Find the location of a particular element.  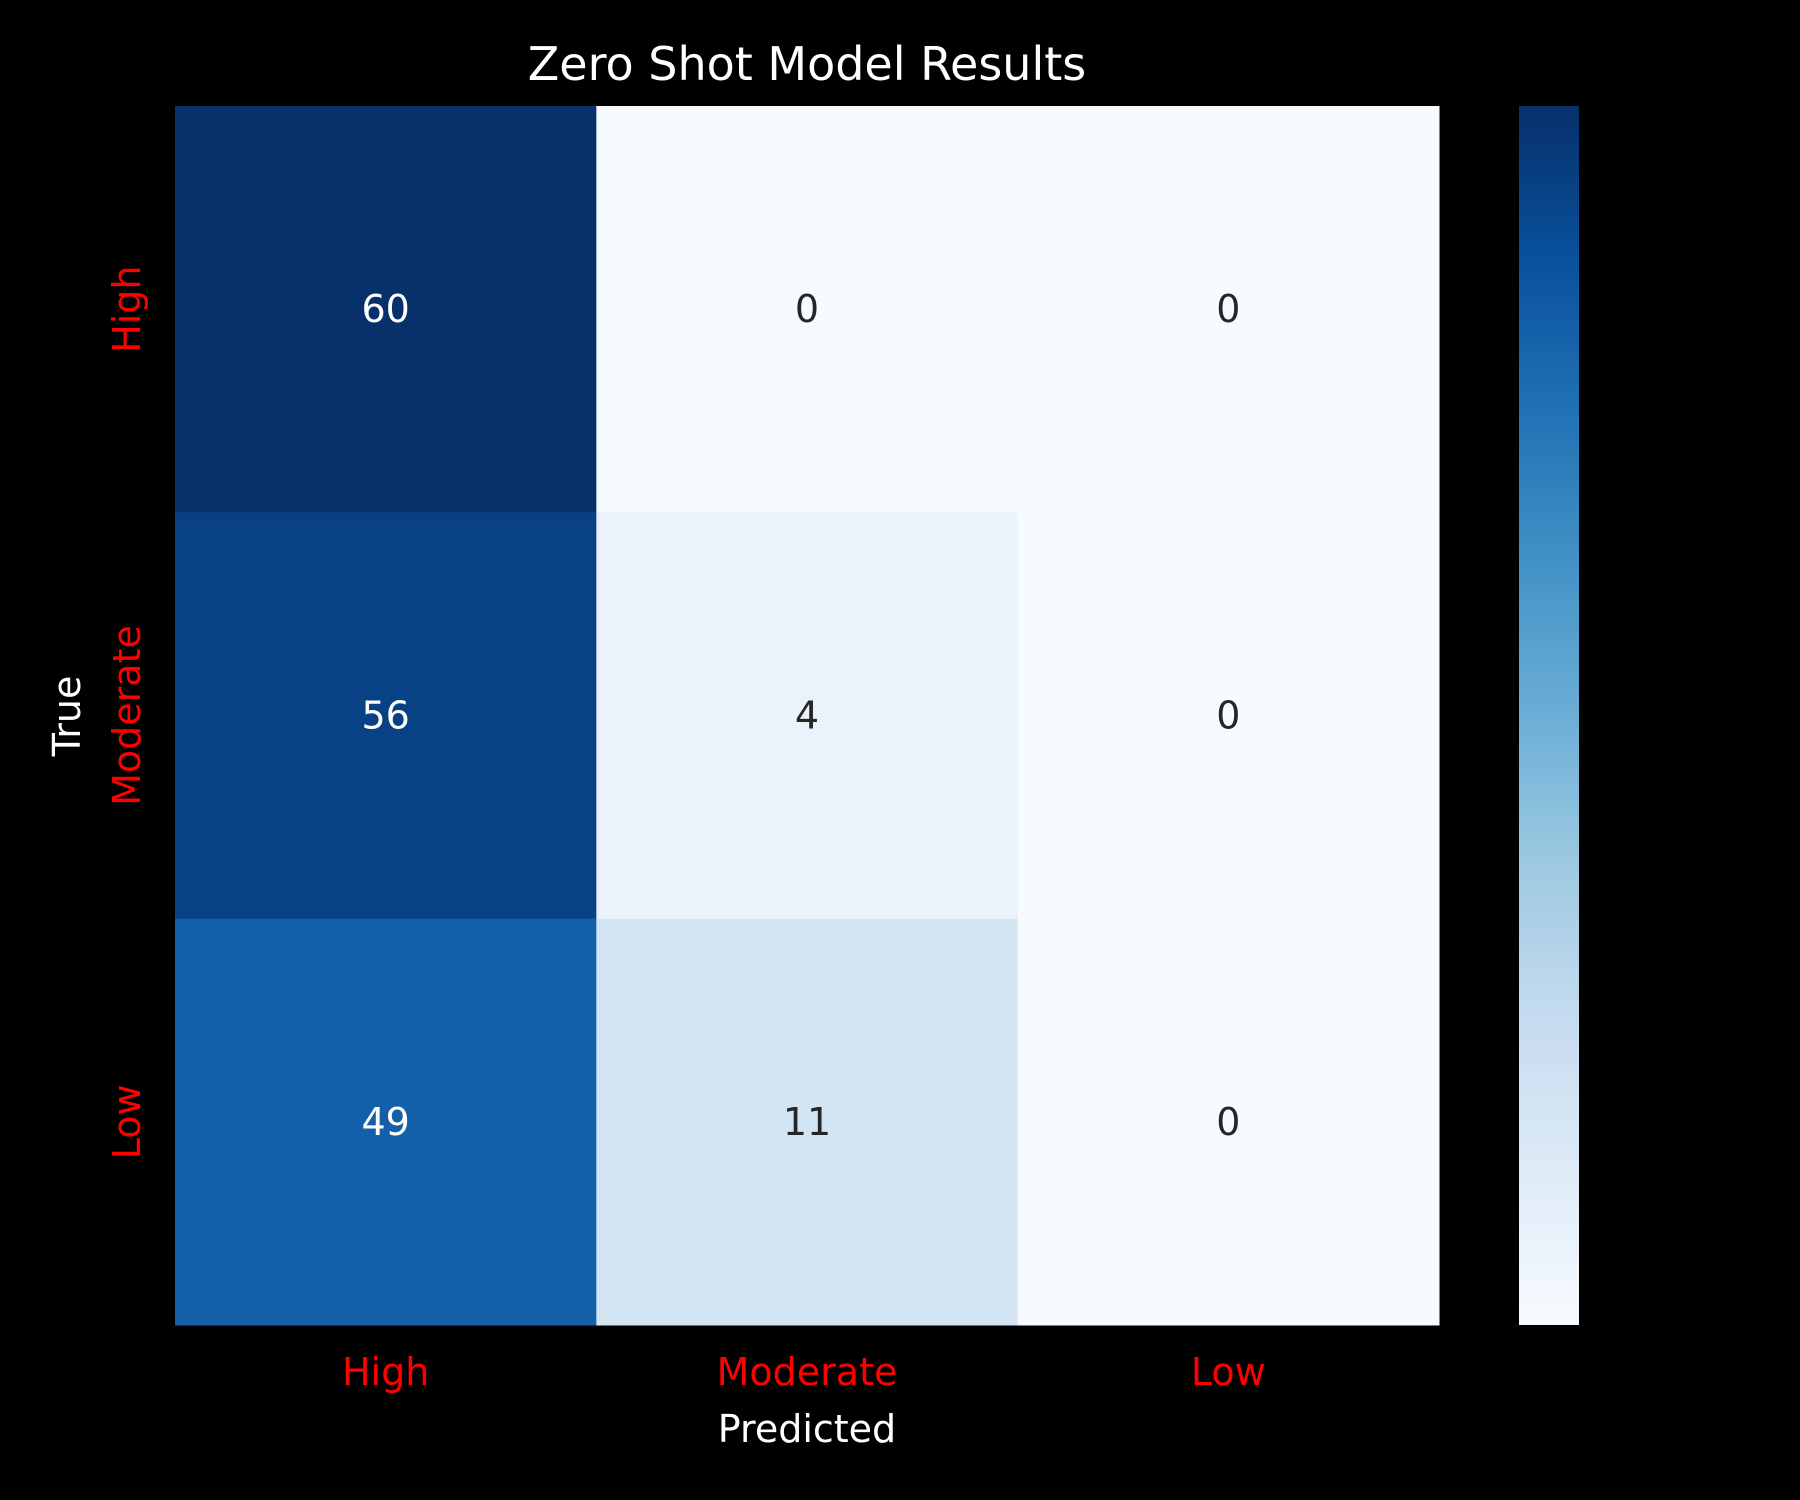

cell-value-label: 60 is located at coordinates (385, 309).